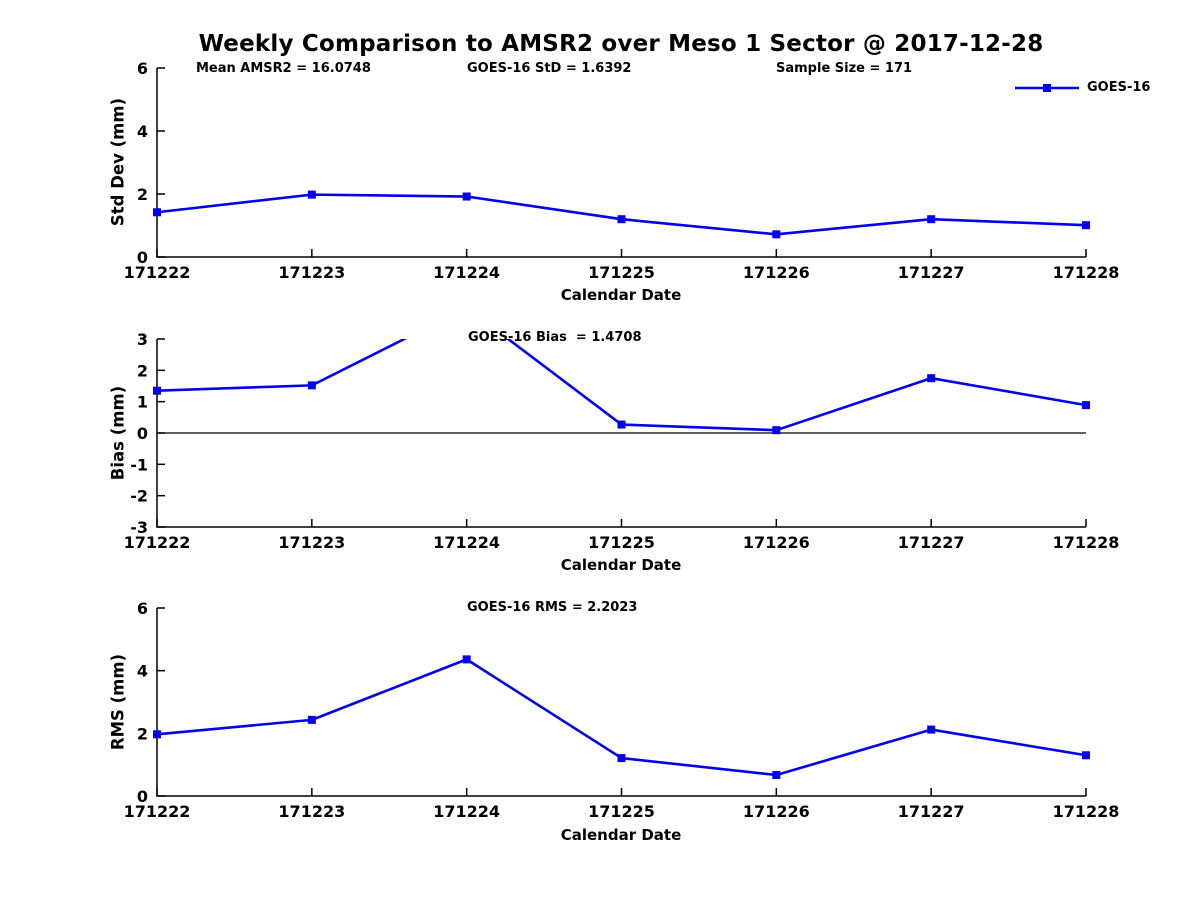 The image size is (1200, 900). Describe the element at coordinates (118, 433) in the screenshot. I see `y-axis-label-bias: Bias (mm)` at that location.